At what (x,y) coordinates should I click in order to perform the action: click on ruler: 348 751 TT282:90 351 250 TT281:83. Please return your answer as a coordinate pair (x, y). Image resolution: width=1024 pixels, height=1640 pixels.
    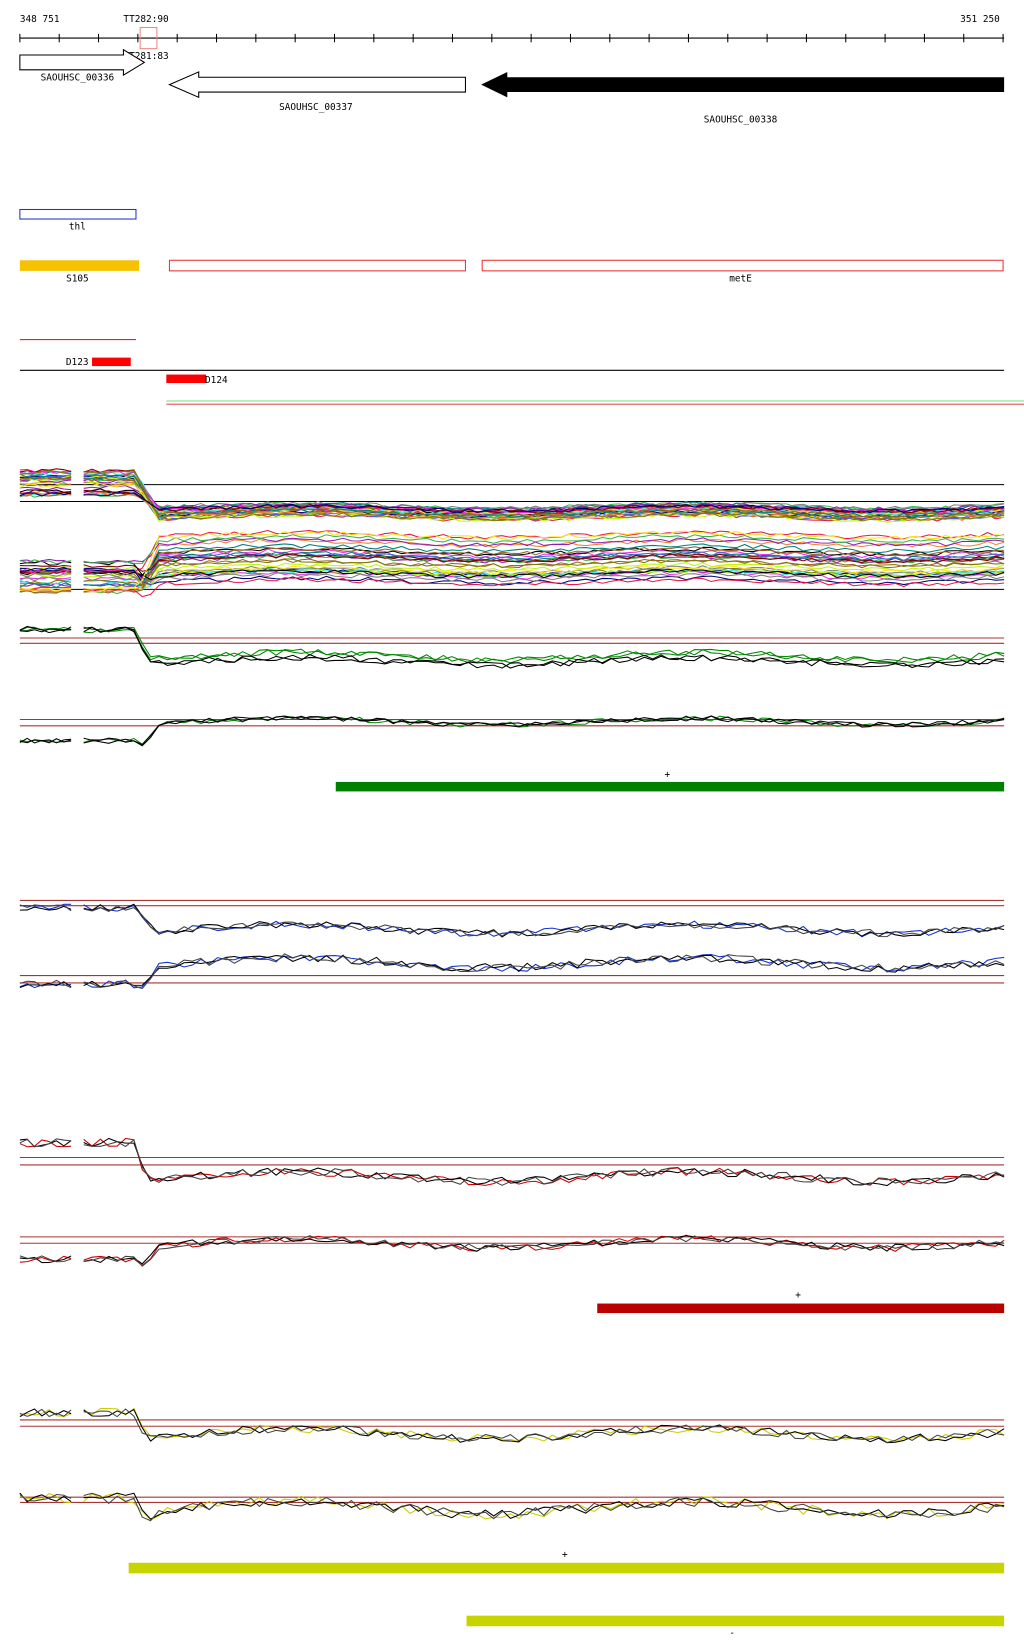
    Looking at the image, I should click on (512, 38).